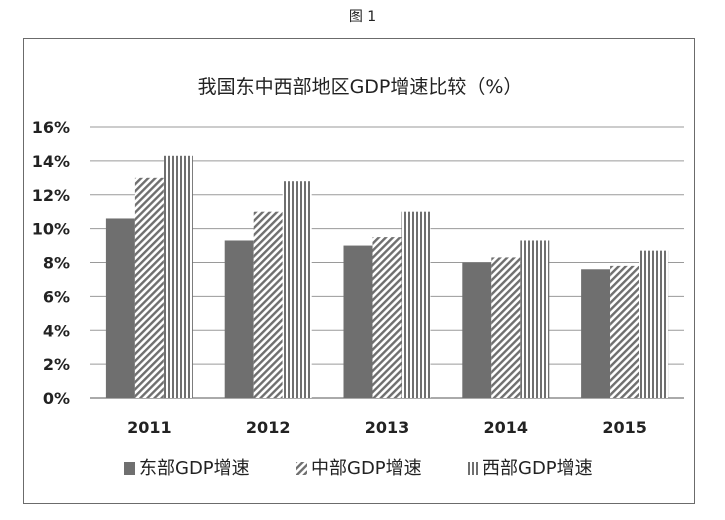  I want to click on figure-caption: 图 1, so click(362, 17).